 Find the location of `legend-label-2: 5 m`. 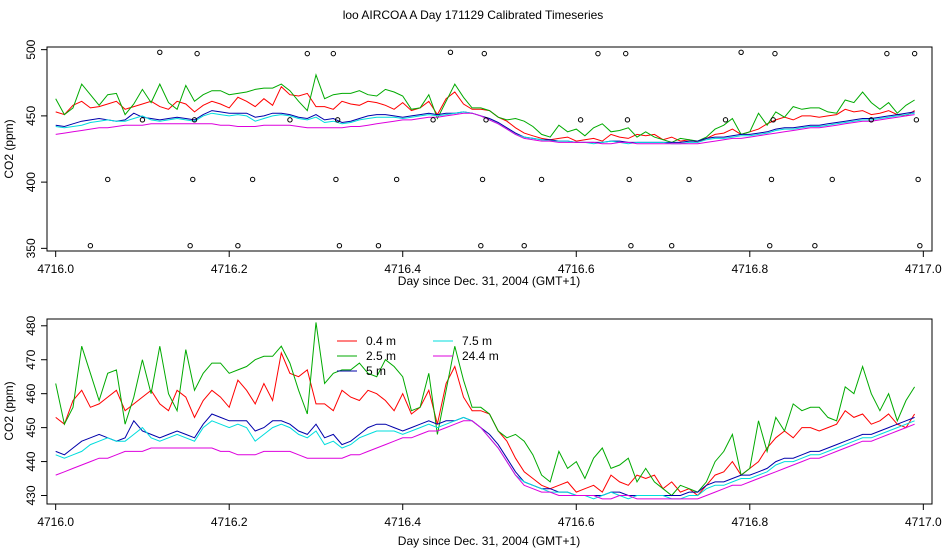

legend-label-2: 5 m is located at coordinates (376, 371).